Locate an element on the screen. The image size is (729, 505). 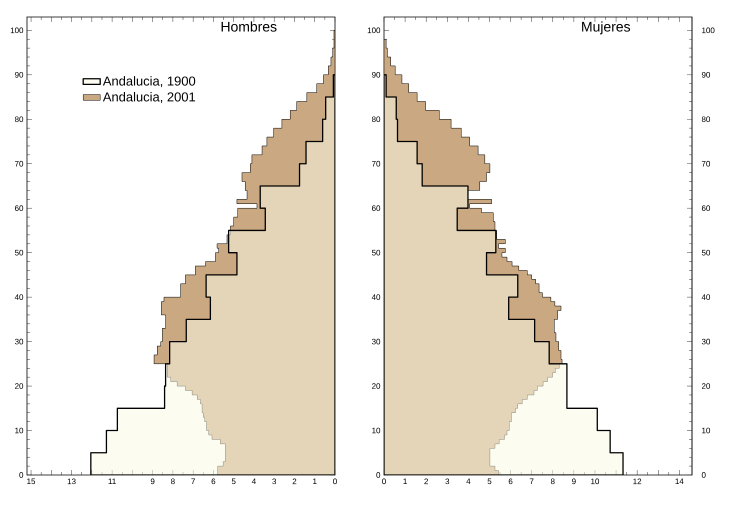
legend-label: Andalucia, 1900 is located at coordinates (149, 82).